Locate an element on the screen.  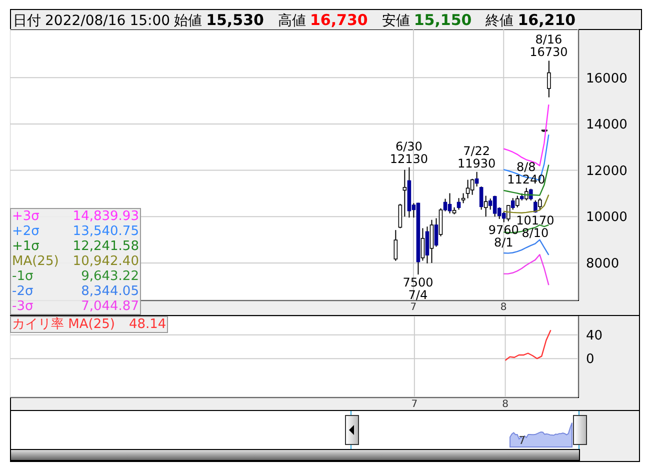
y-tick-label: 12000 is located at coordinates (607, 171).